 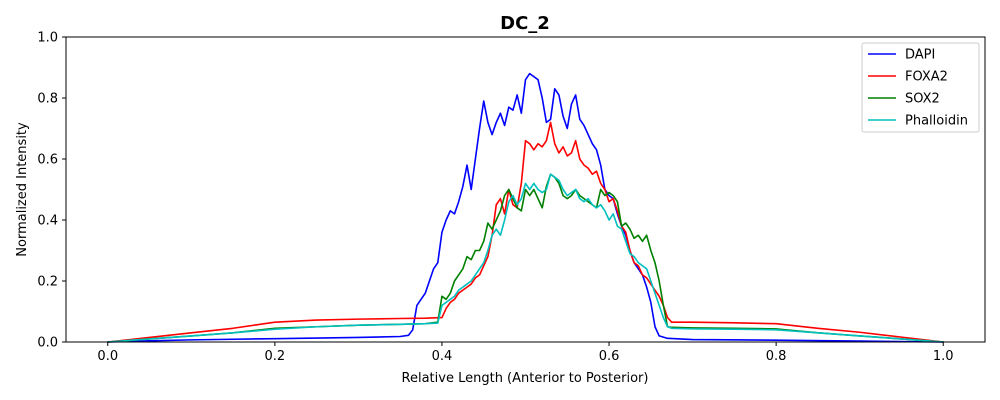 I want to click on y-tick-label: 0.0, so click(x=47, y=343).